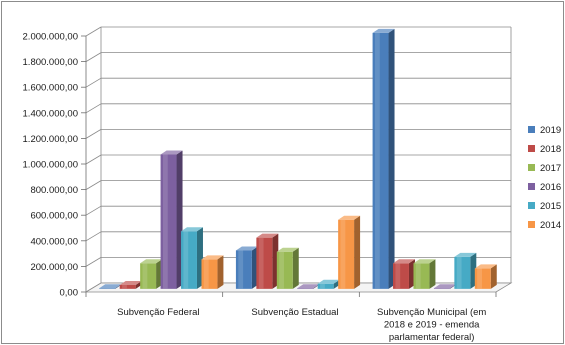  I want to click on legend-swatch-2014, so click(531, 224).